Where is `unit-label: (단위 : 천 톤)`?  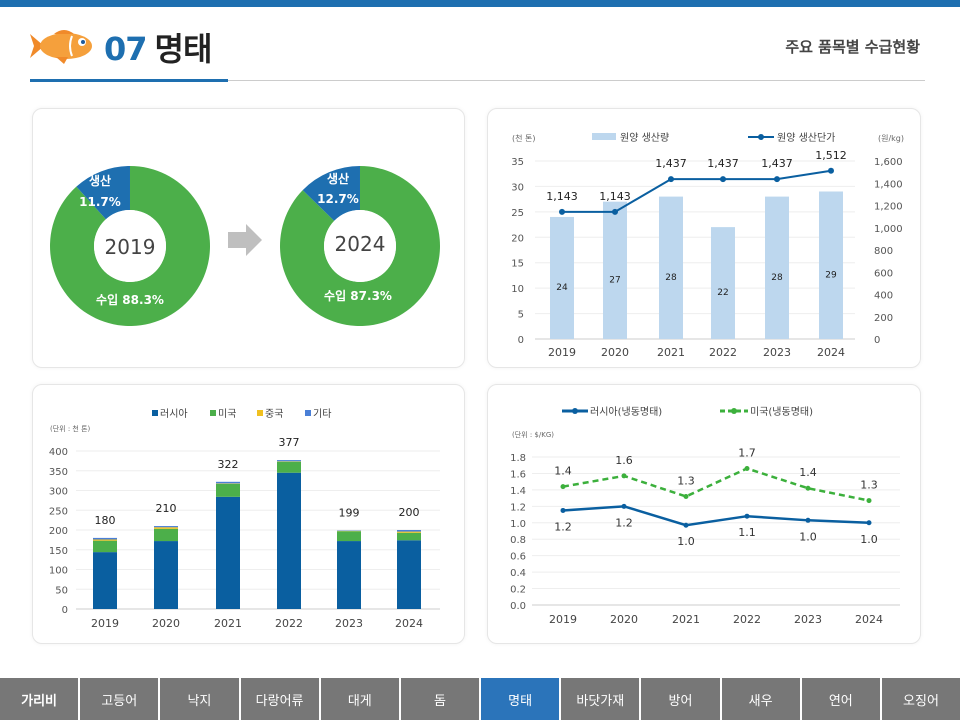
unit-label: (단위 : 천 톤) is located at coordinates (70, 428).